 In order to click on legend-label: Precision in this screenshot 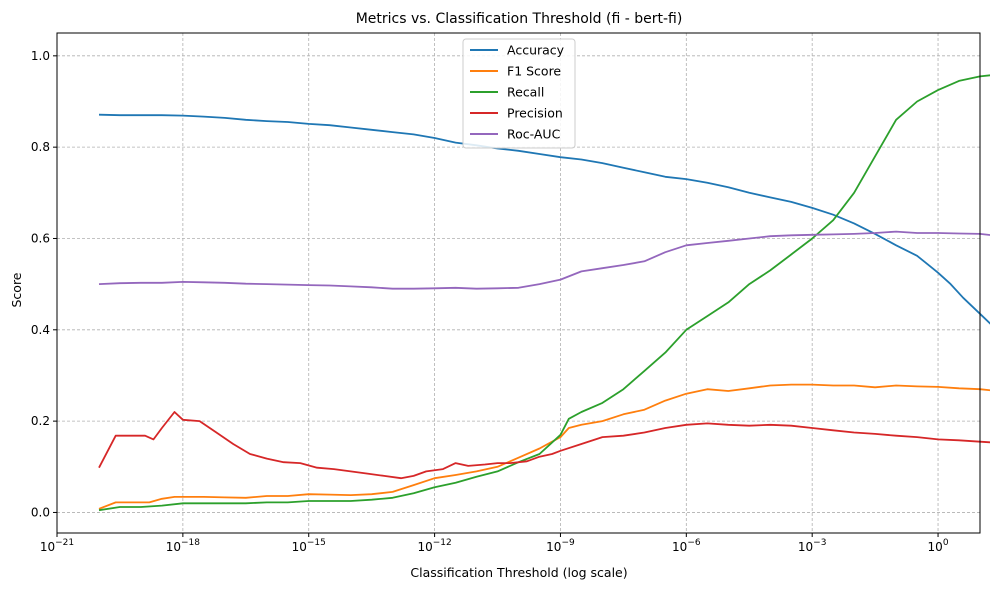, I will do `click(535, 113)`.